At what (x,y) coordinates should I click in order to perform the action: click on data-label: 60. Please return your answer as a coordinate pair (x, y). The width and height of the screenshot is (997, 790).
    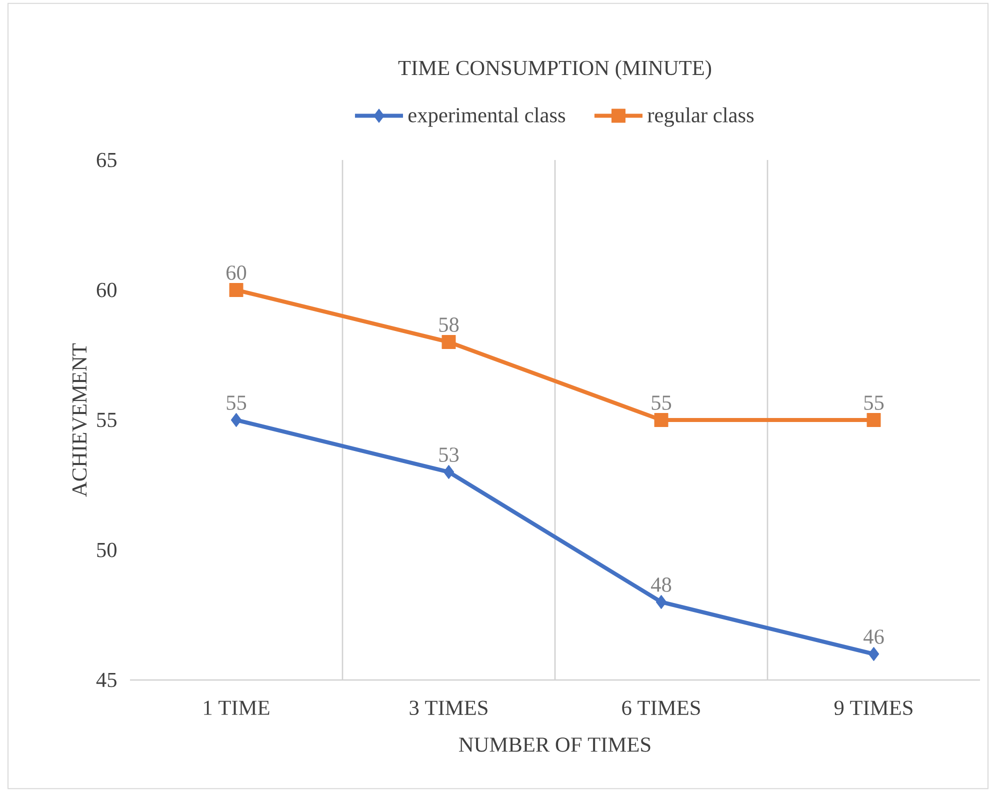
    Looking at the image, I should click on (236, 273).